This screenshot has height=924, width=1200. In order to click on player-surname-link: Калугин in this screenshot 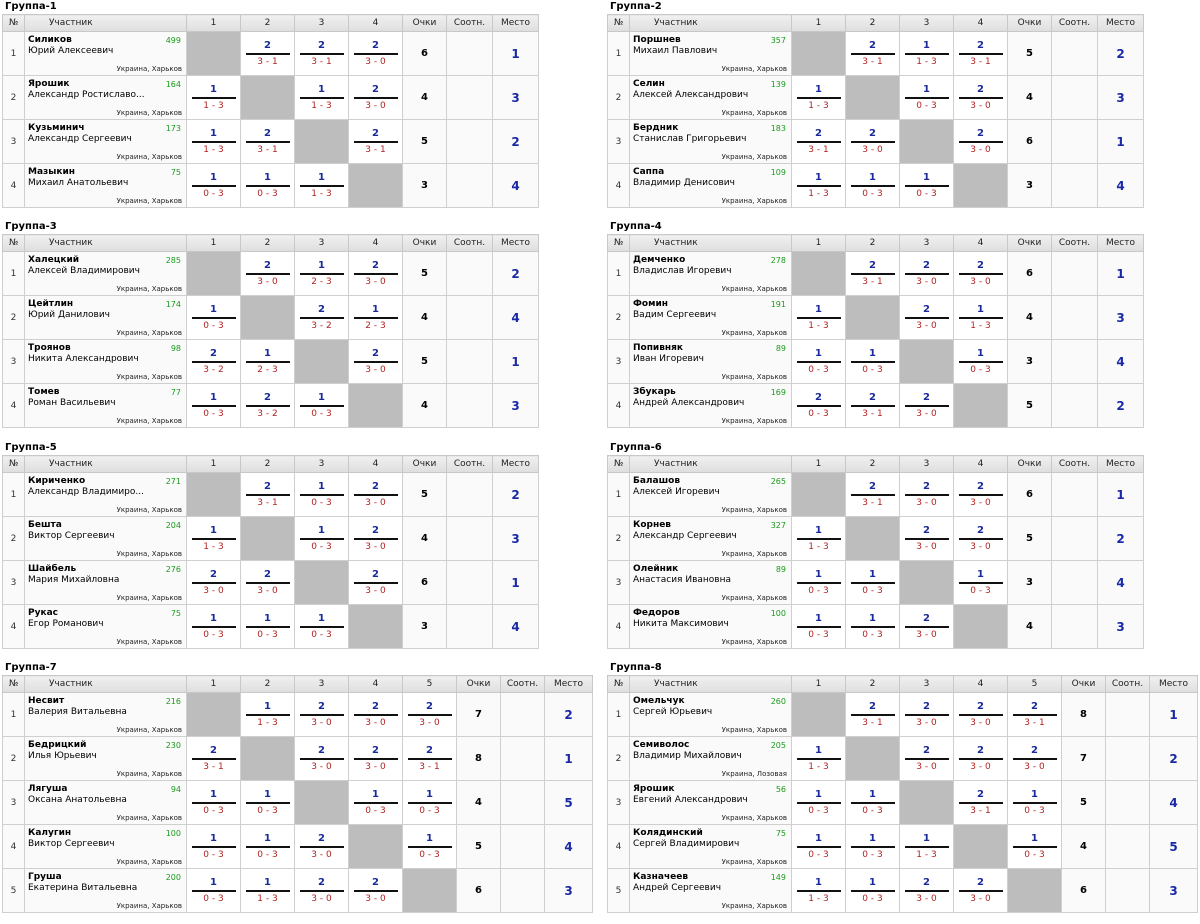, I will do `click(50, 833)`.